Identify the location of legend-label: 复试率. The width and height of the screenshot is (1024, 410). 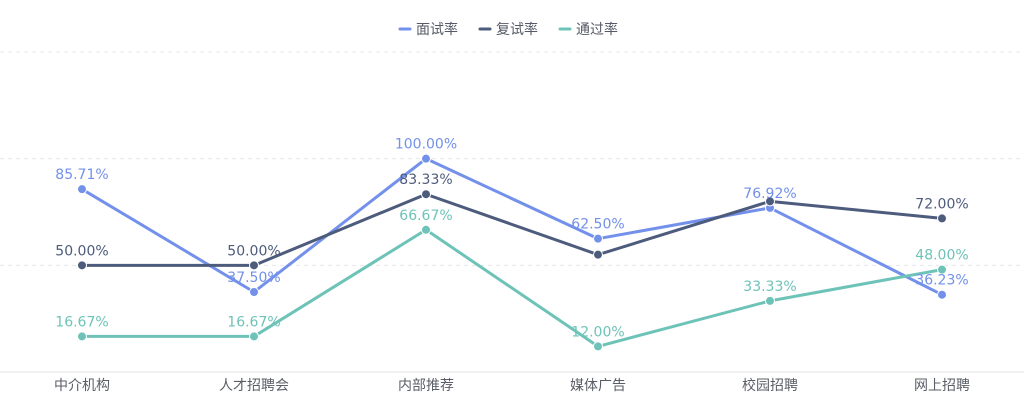
(517, 29).